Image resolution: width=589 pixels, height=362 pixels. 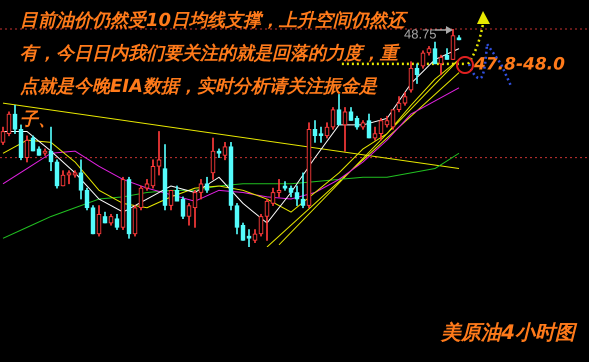 I want to click on text: 美原油4小时图, so click(x=508, y=332).